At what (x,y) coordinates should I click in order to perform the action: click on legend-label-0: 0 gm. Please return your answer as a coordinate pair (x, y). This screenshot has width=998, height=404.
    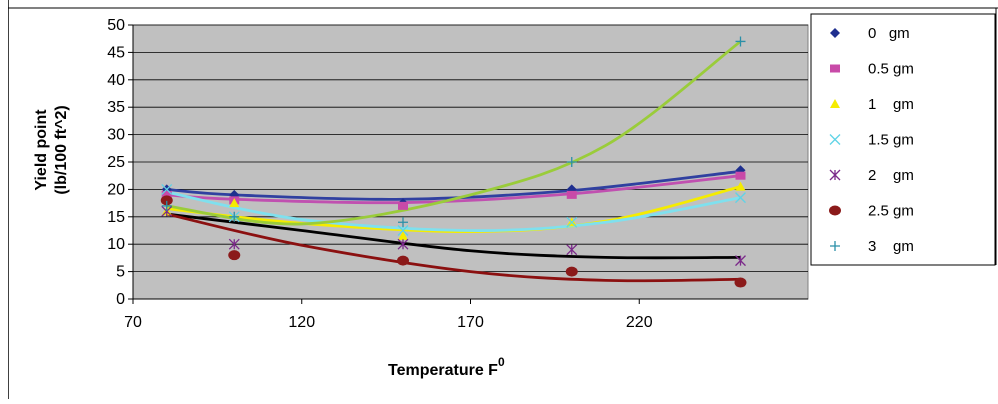
    Looking at the image, I should click on (889, 33).